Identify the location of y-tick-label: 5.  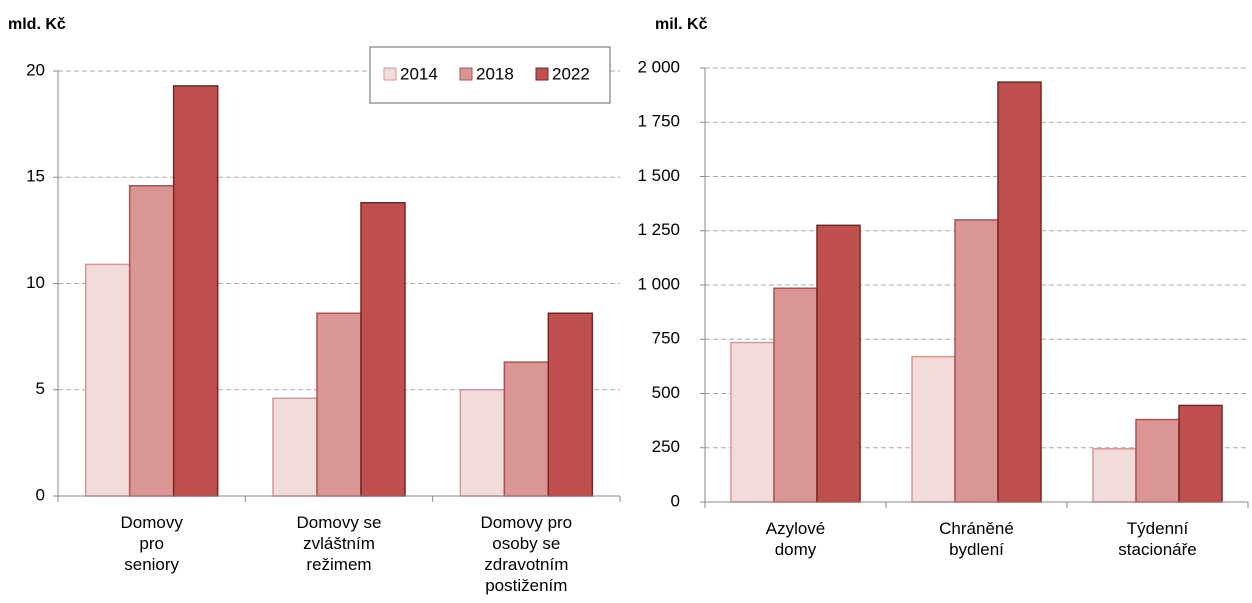
(40, 388).